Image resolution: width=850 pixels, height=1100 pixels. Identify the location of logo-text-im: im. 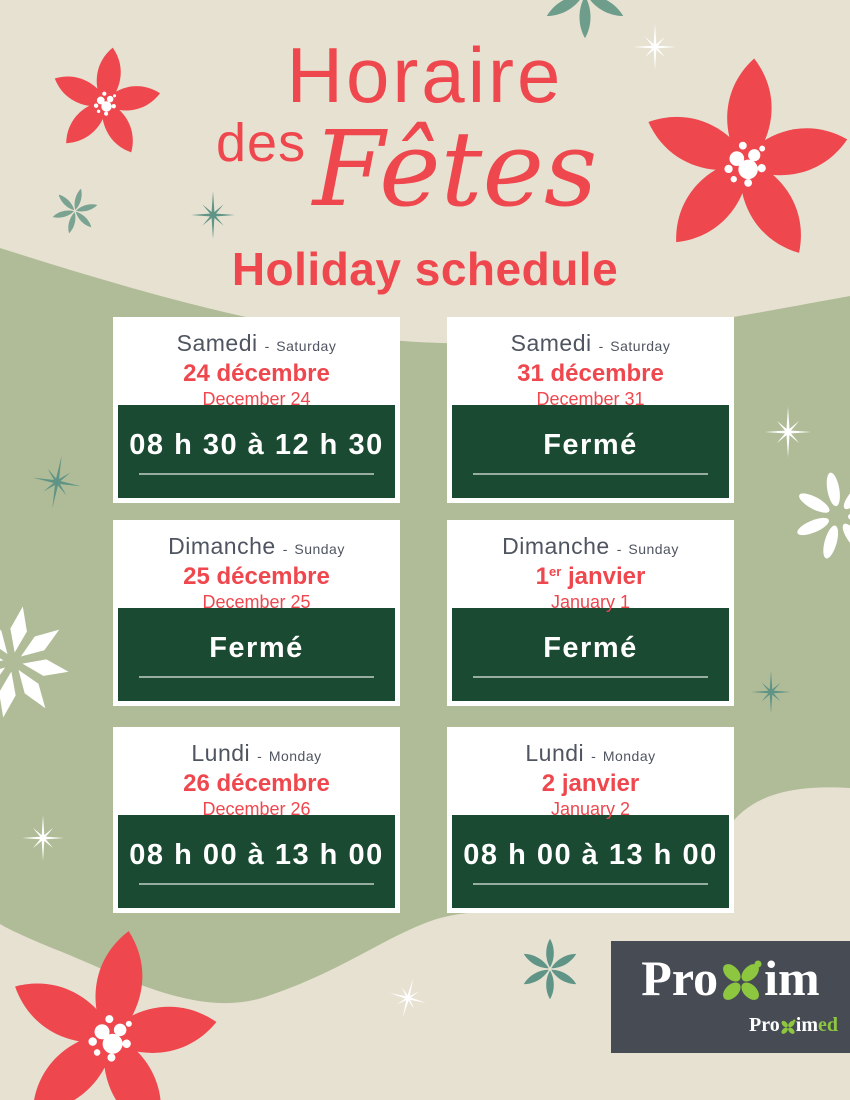
(792, 978).